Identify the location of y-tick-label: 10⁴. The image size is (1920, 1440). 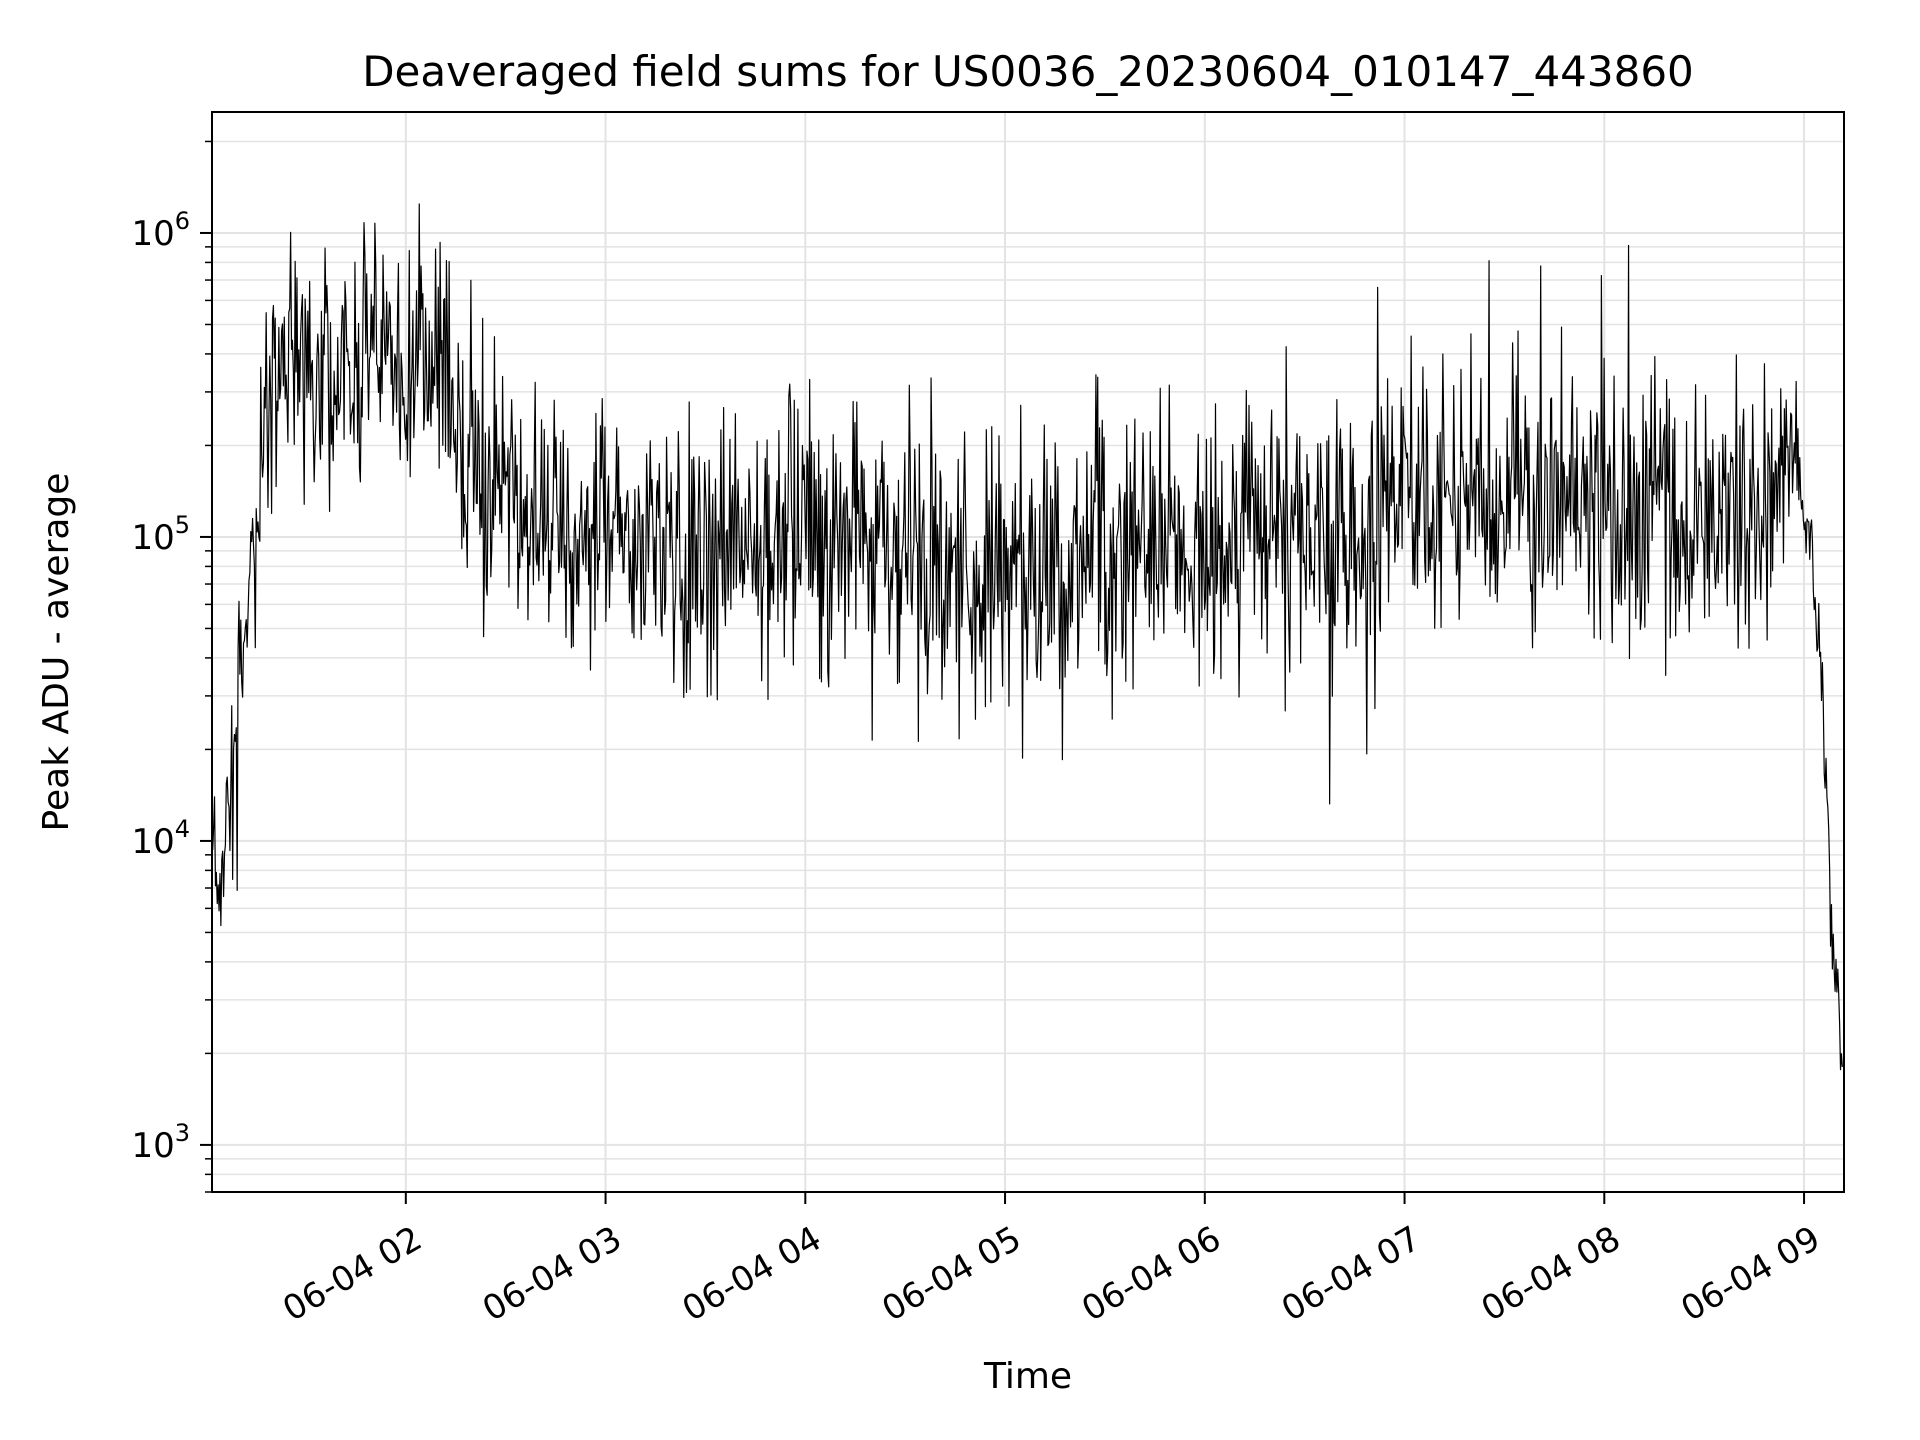
(160, 838).